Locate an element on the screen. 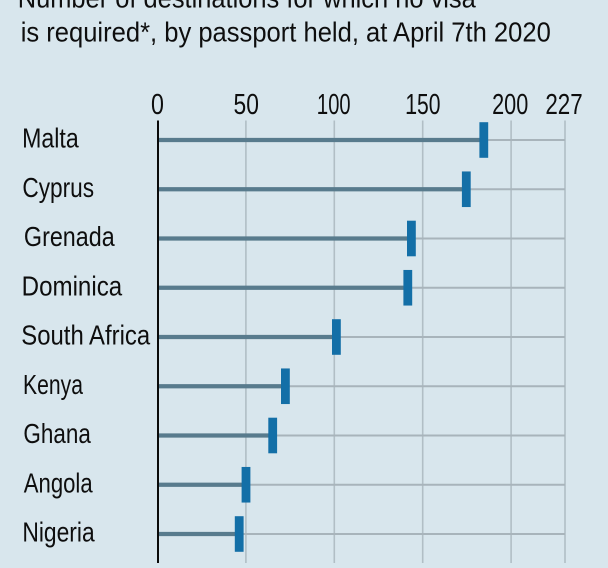  svg-text: Cyprus is located at coordinates (58, 188).